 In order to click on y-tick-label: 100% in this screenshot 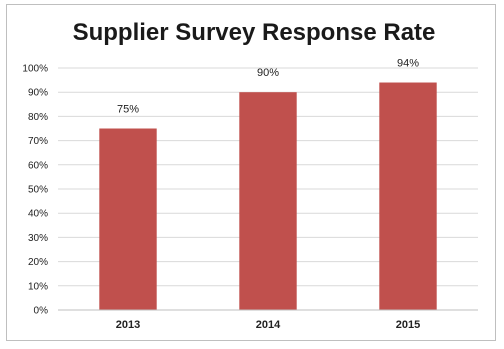, I will do `click(35, 69)`.